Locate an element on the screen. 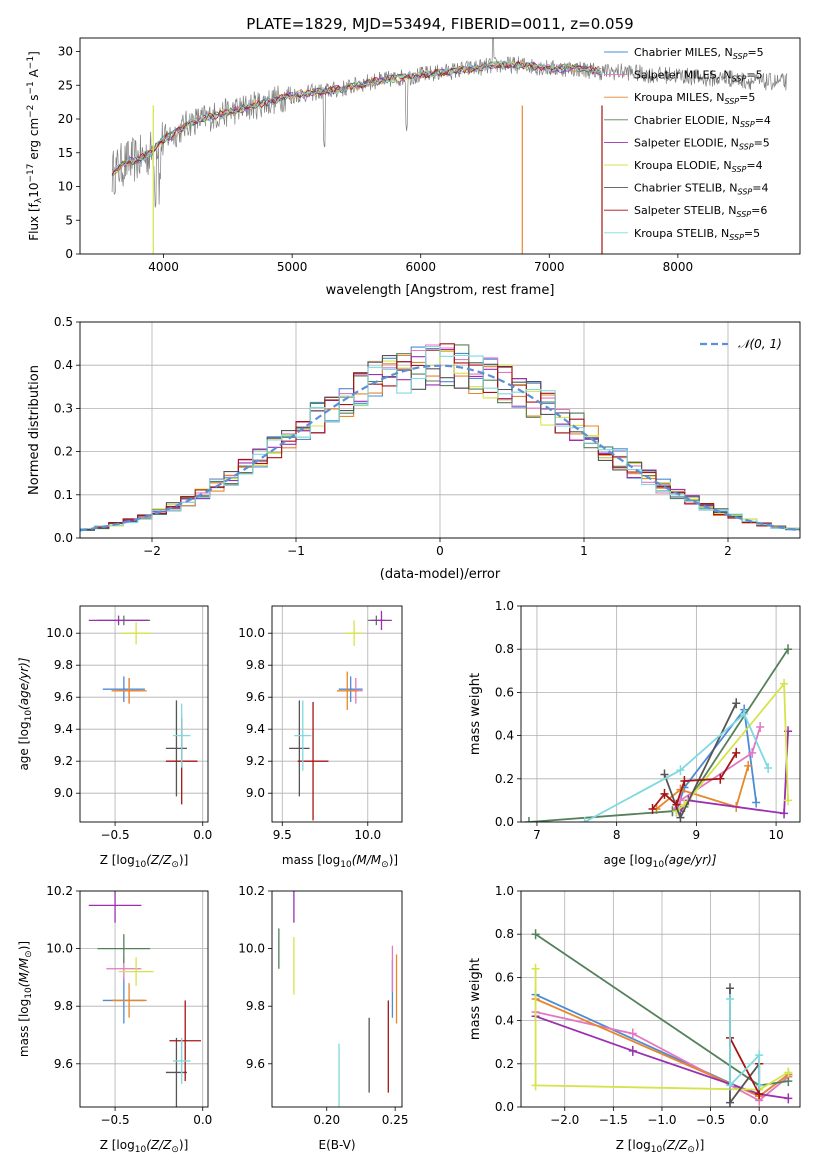  y-tick-label: 20 is located at coordinates (65, 119).